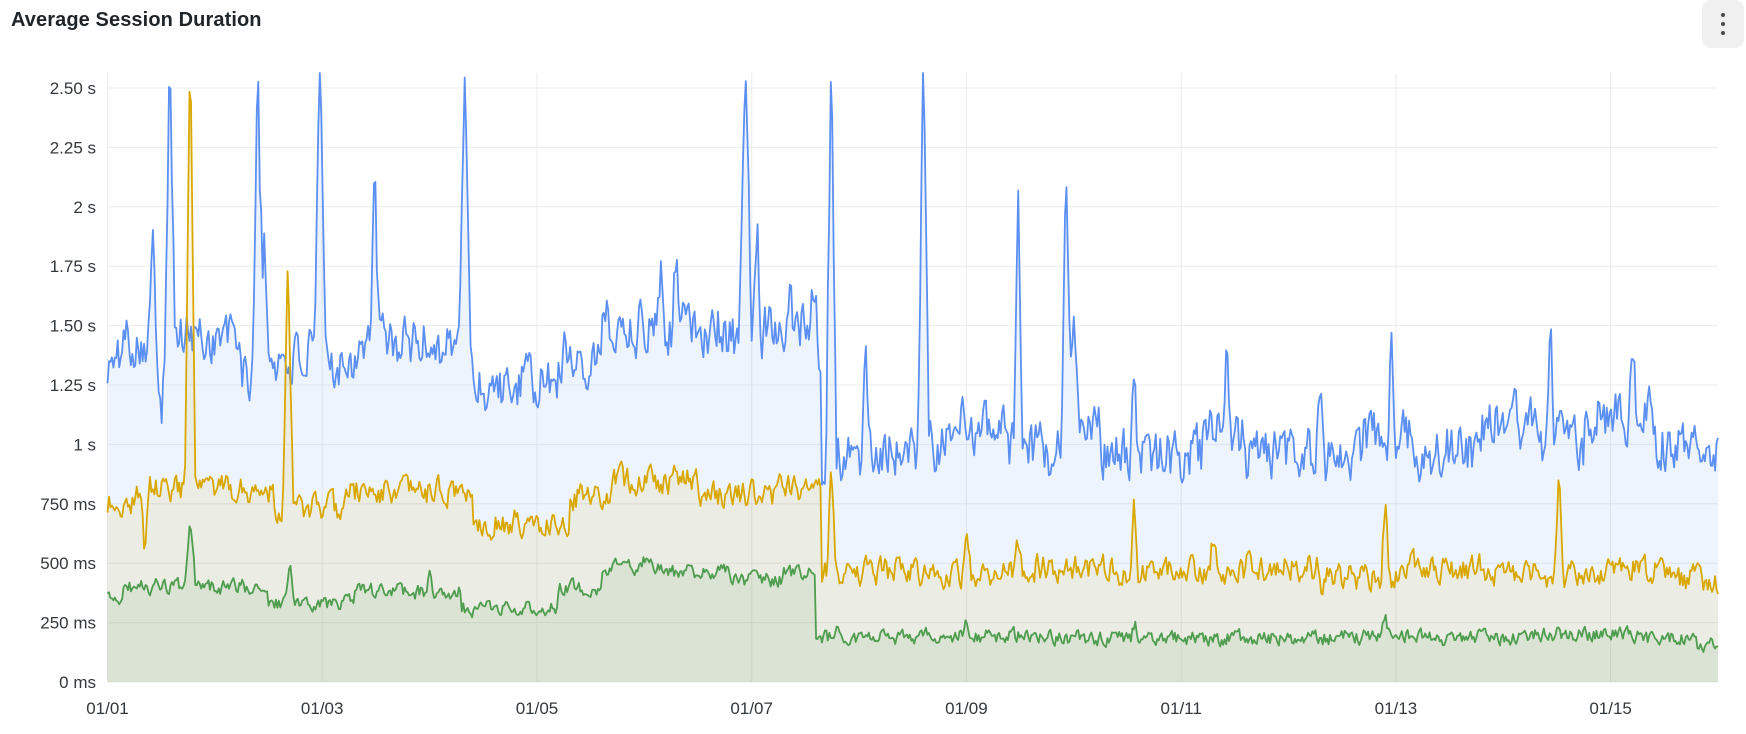 The width and height of the screenshot is (1746, 734). Describe the element at coordinates (84, 207) in the screenshot. I see `y-tick-label: 2 s` at that location.